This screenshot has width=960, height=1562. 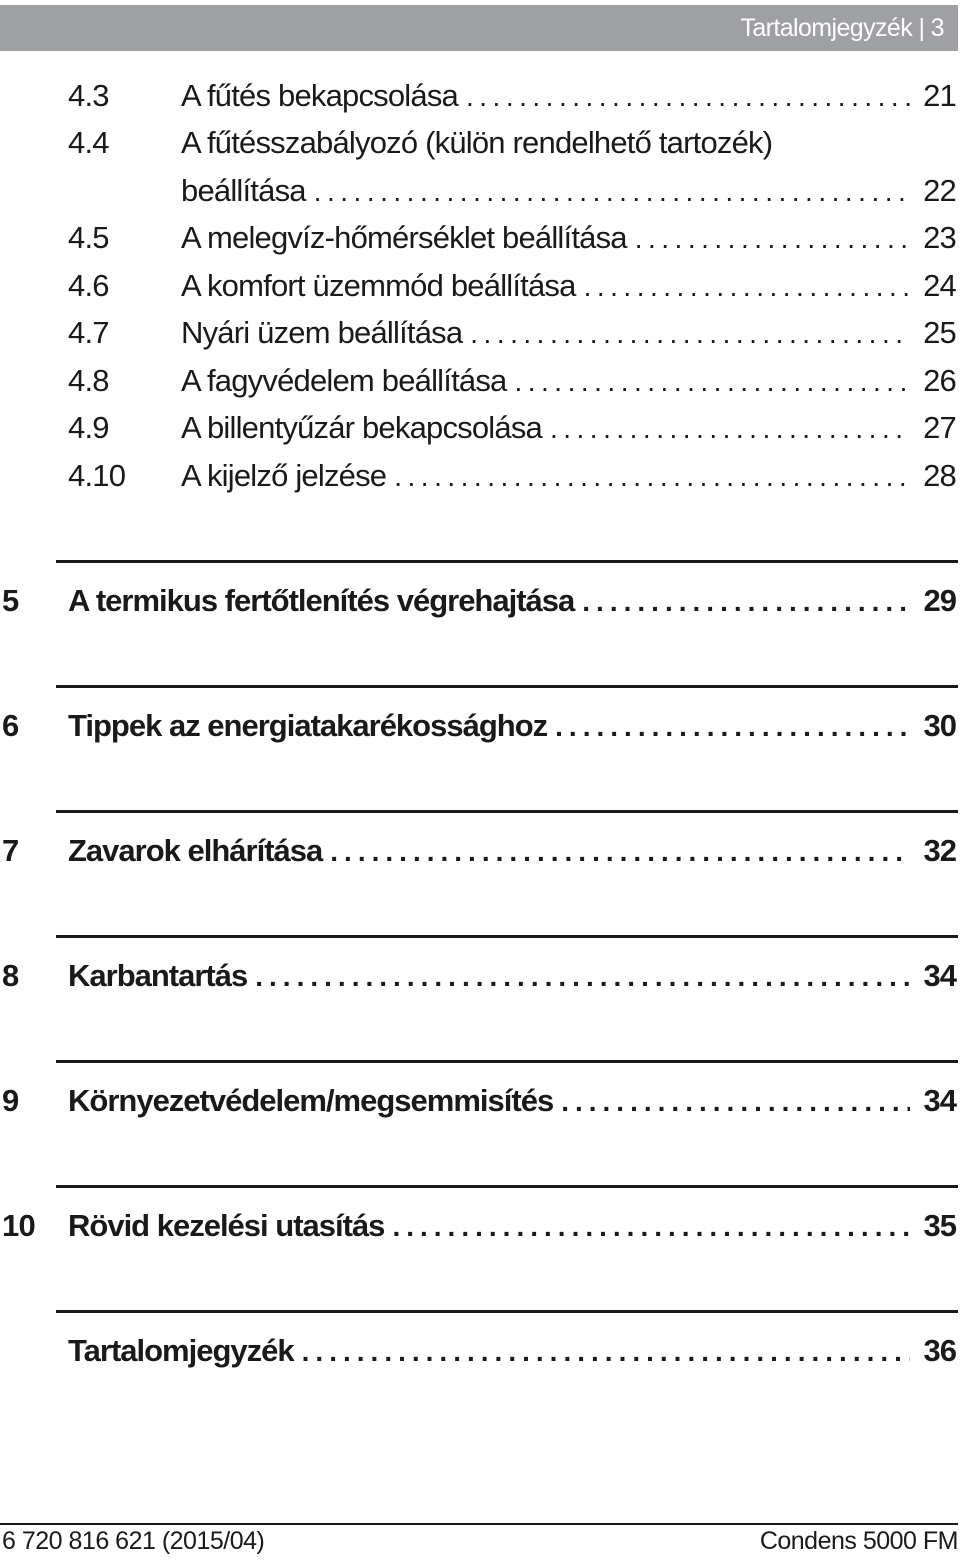 I want to click on toc-entry-4-9: 4.9 A billentyűzár bekapcsolása 27, so click(x=479, y=434).